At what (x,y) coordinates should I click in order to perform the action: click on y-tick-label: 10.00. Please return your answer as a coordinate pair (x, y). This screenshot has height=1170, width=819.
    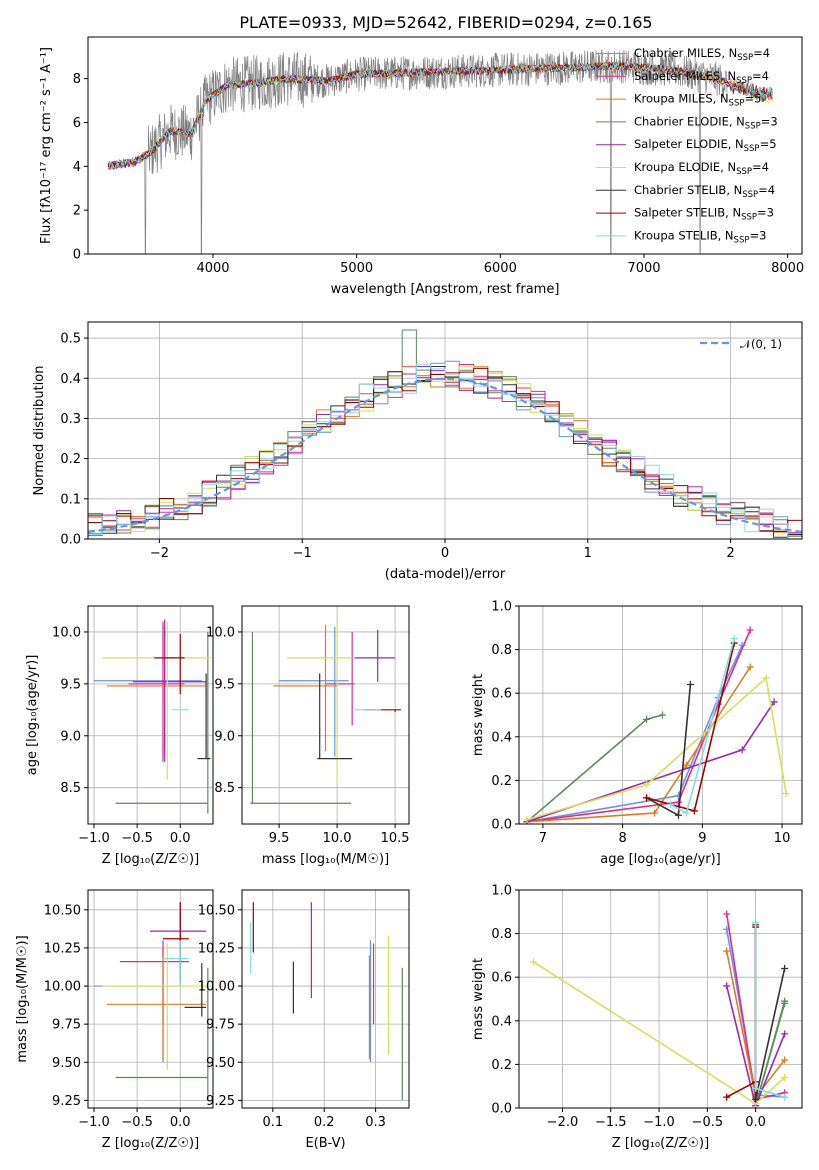
    Looking at the image, I should click on (62, 987).